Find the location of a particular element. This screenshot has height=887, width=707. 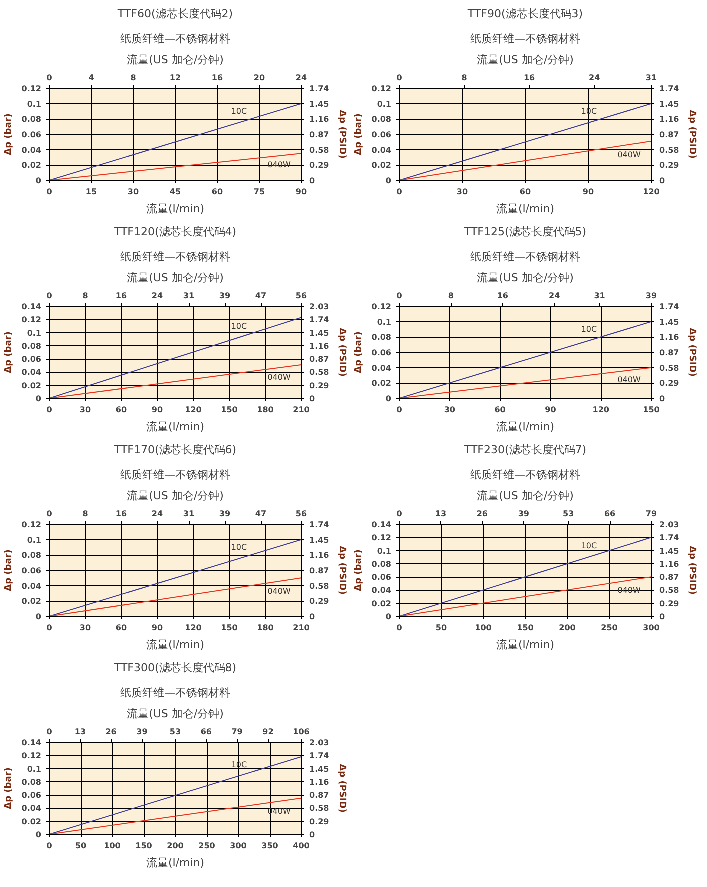

x-tick-label: 200 is located at coordinates (567, 628).